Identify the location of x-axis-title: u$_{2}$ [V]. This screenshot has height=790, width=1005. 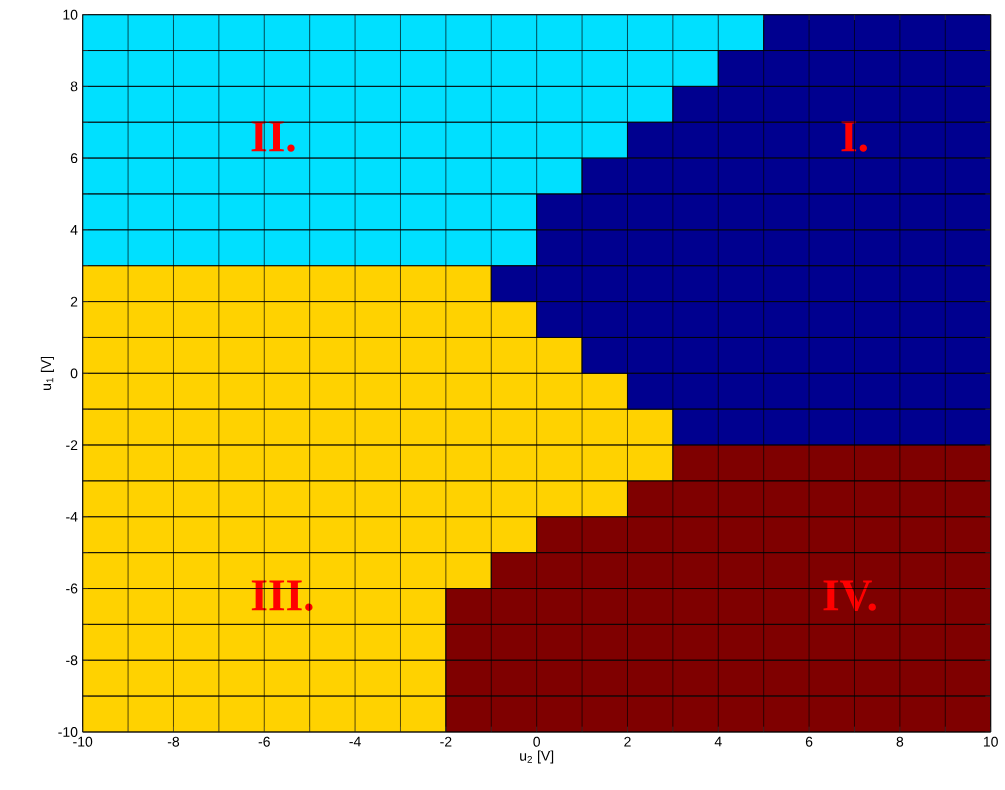
(537, 757).